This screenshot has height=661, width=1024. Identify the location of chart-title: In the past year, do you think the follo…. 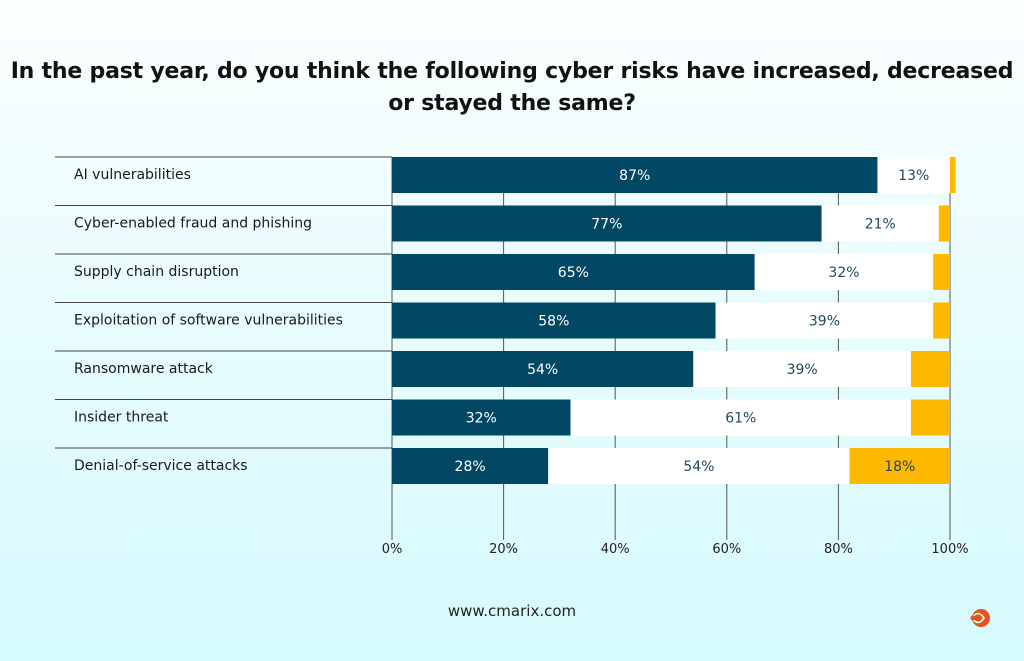
(512, 87).